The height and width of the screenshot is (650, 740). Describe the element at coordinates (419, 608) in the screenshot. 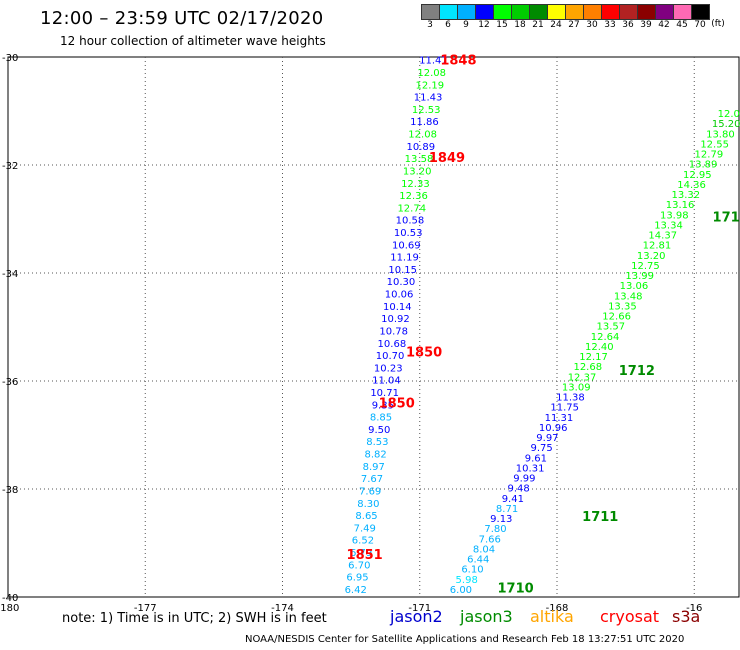

I see `x-tick-label: -171` at that location.